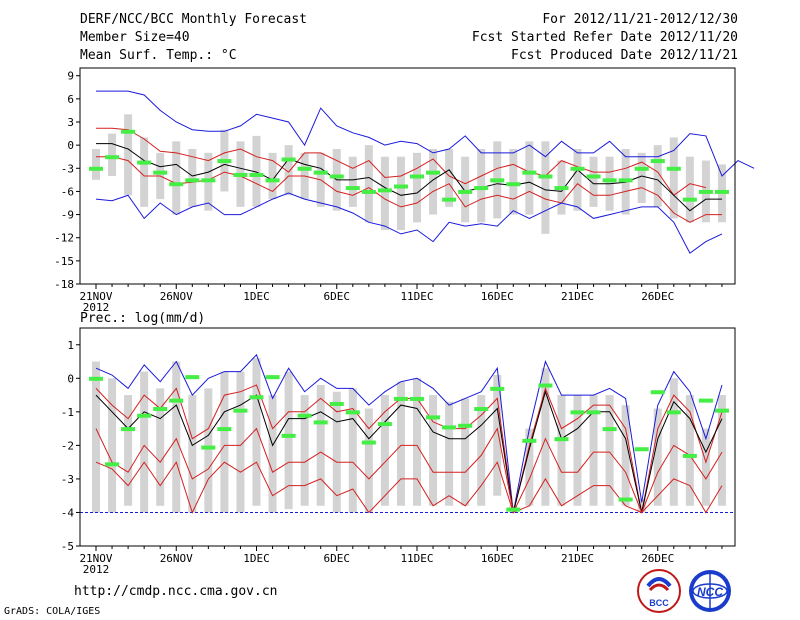 This screenshot has width=800, height=620. Describe the element at coordinates (67, 191) in the screenshot. I see `y-tick-label: -6` at that location.